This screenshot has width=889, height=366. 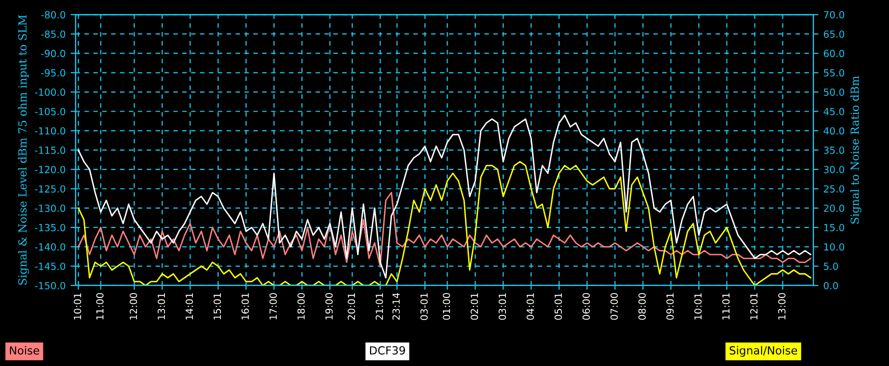 I want to click on y-tick-label: -80.0, so click(x=53, y=14).